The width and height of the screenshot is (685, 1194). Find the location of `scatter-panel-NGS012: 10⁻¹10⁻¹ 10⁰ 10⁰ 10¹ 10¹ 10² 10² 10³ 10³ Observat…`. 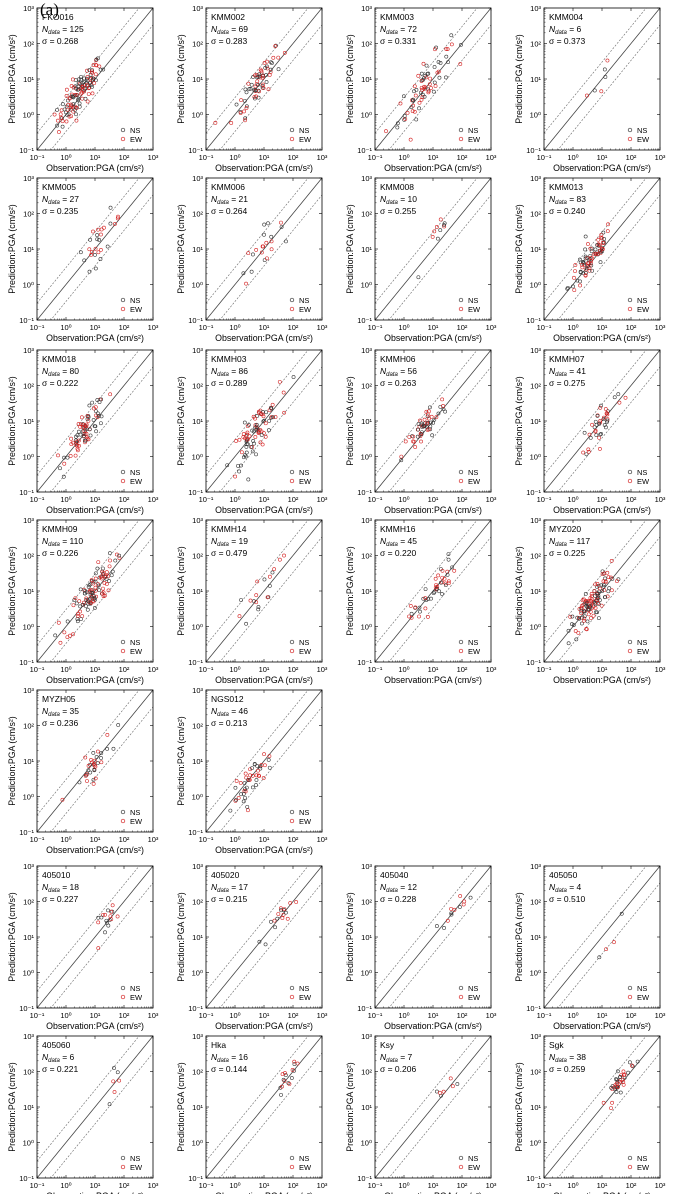

scatter-panel-NGS012: 10⁻¹10⁻¹ 10⁰ 10⁰ 10¹ 10¹ 10² 10² 10³ 10³ Observat… is located at coordinates (252, 770).